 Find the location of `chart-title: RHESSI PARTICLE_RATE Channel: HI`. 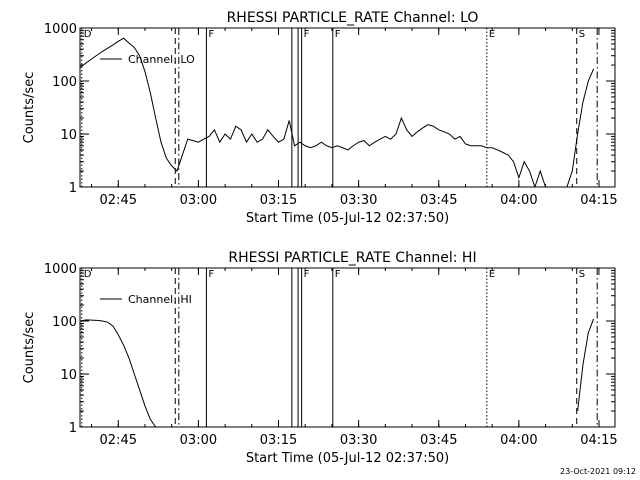

chart-title: RHESSI PARTICLE_RATE Channel: HI is located at coordinates (352, 258).